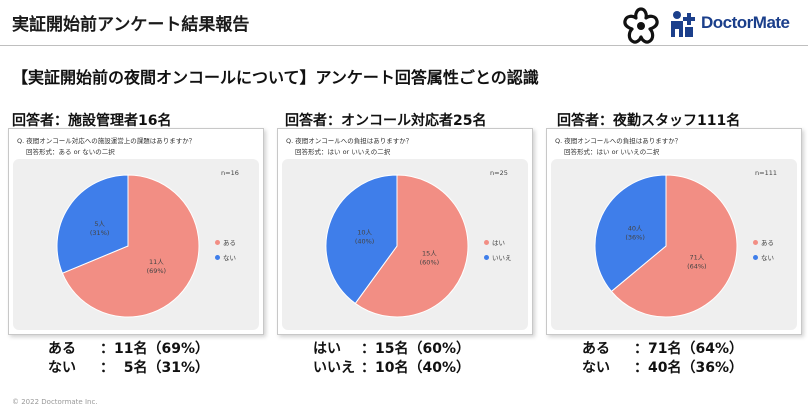 The height and width of the screenshot is (420, 808). I want to click on slice-count-label: 71人, so click(696, 257).